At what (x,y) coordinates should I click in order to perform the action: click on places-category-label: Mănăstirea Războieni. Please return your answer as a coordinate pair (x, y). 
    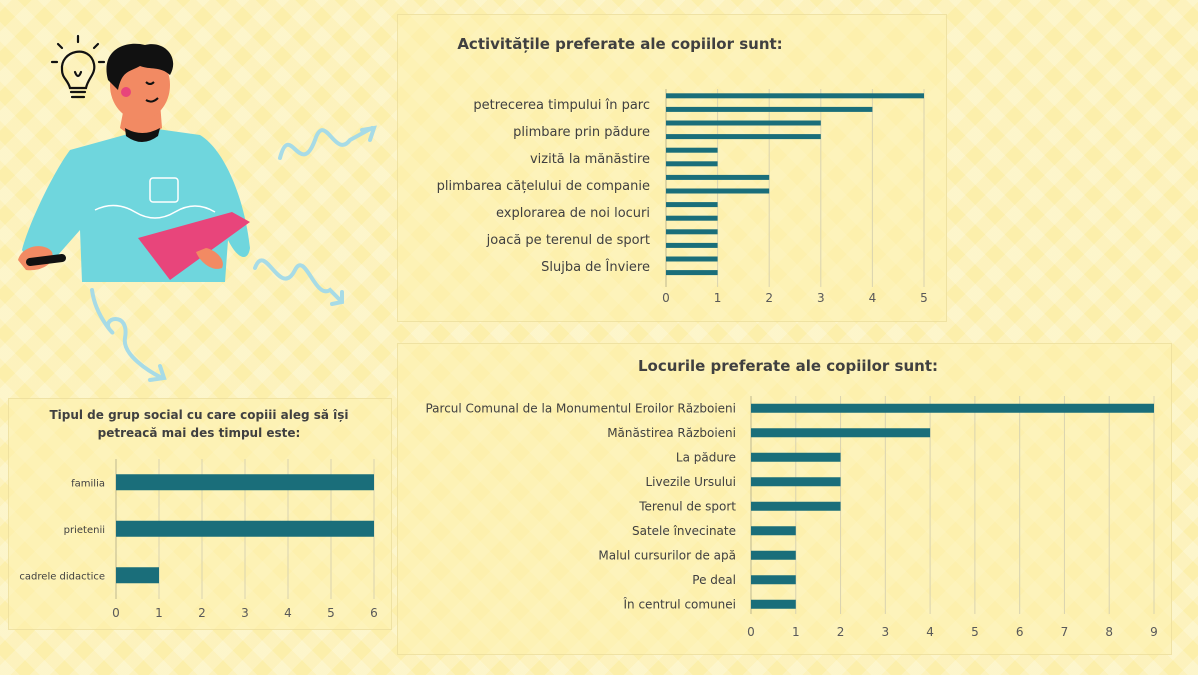
    Looking at the image, I should click on (671, 433).